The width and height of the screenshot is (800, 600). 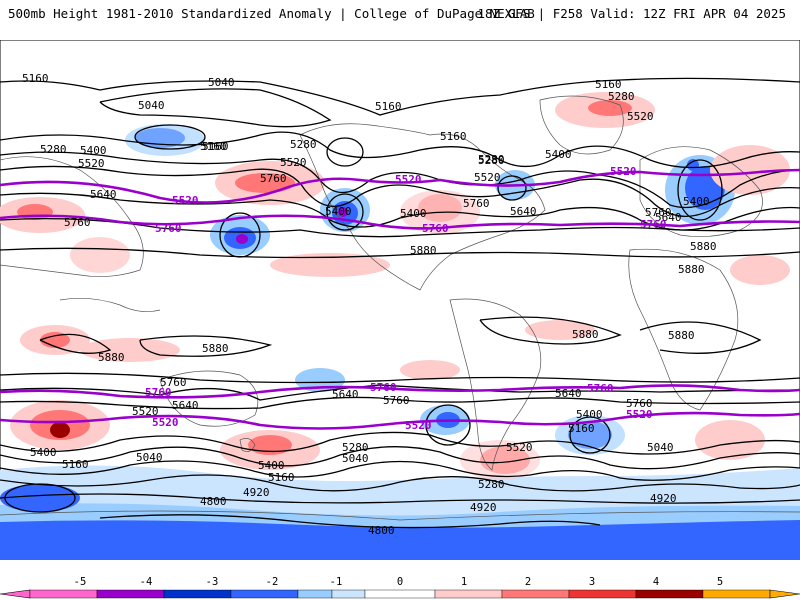 I want to click on colorbar-seg-pos4, so click(x=669, y=594).